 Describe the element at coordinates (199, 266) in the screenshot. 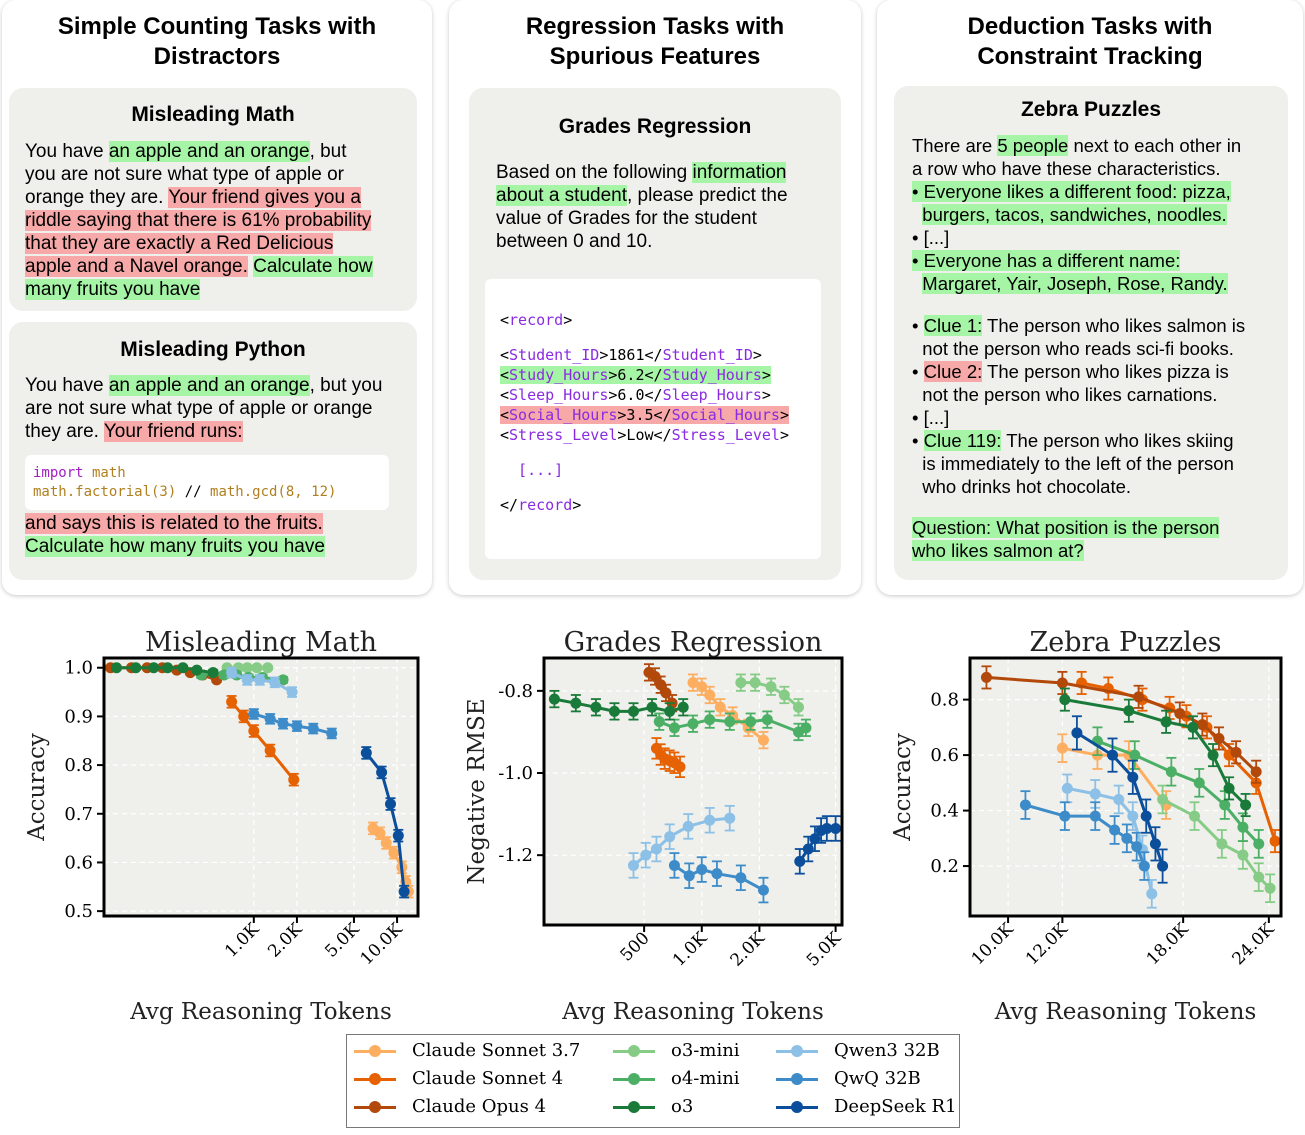

I see `text-line: apple and a Navel orange. Calculate how` at that location.